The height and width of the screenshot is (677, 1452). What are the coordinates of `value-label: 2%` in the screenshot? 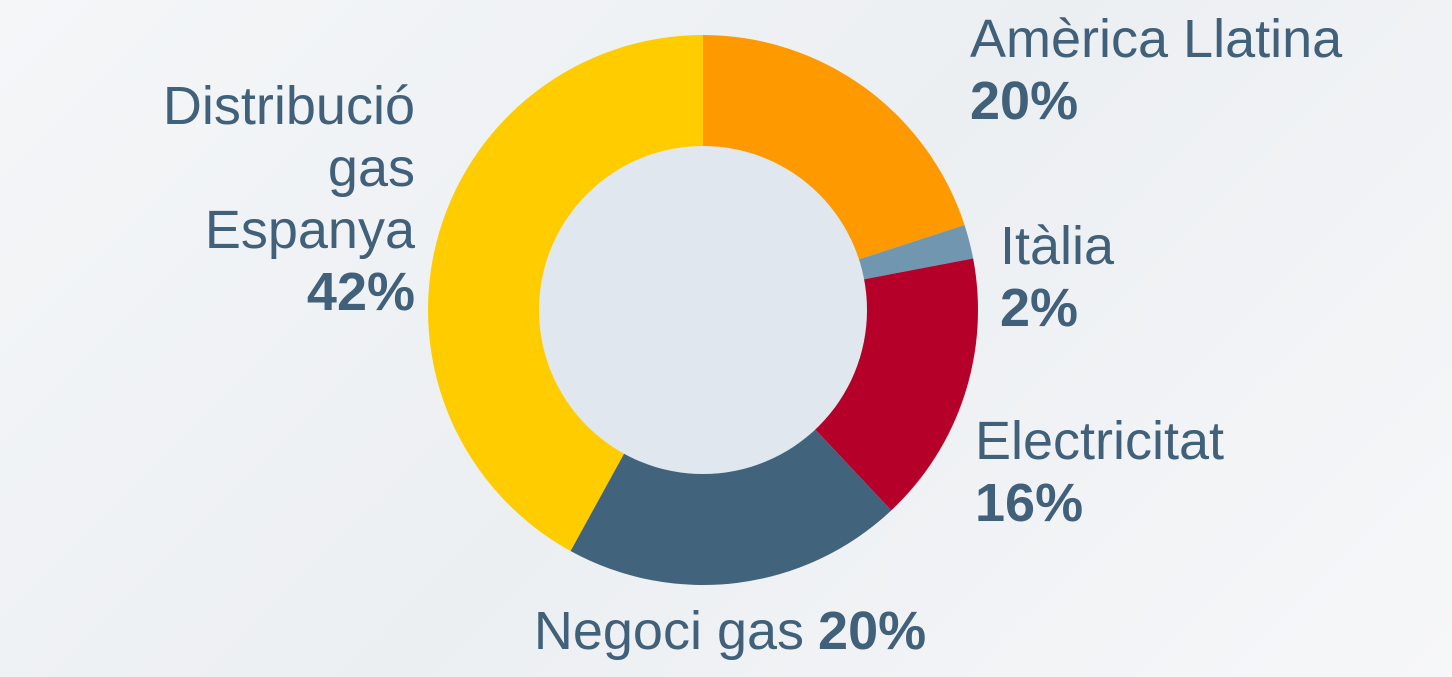 It's located at (1039, 308).